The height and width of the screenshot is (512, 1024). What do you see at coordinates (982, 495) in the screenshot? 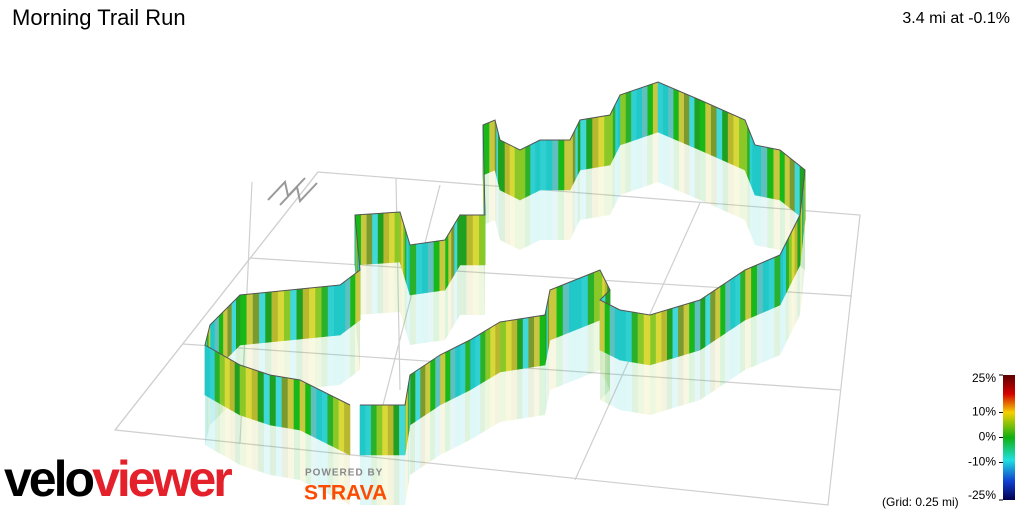
I see `colorbar-tick-label: -25%` at bounding box center [982, 495].